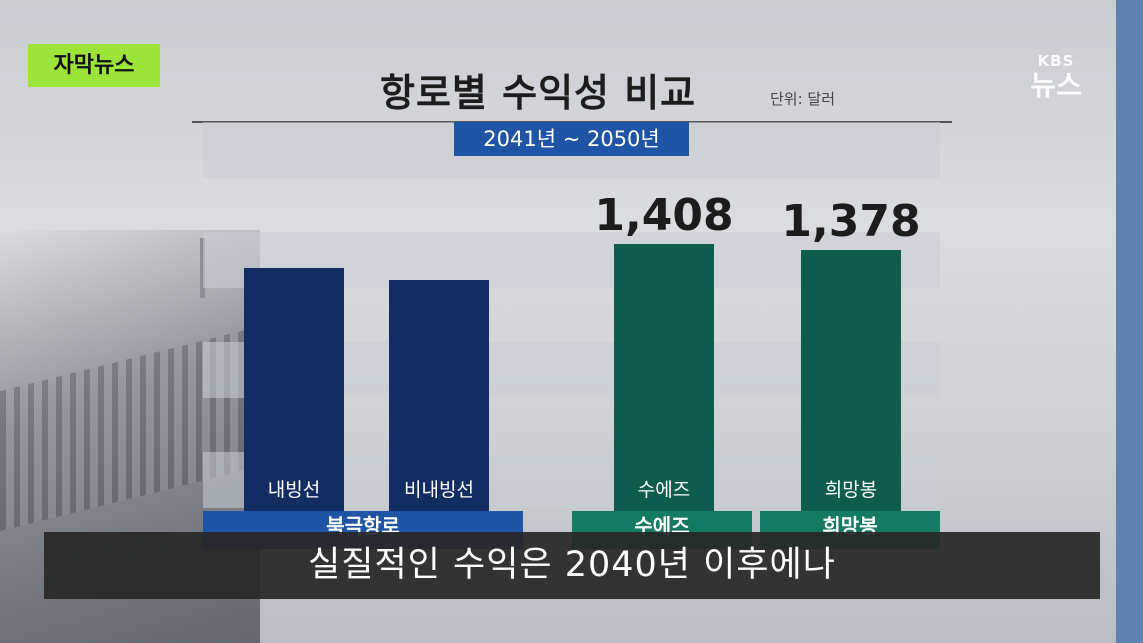  Describe the element at coordinates (202, 268) in the screenshot. I see `background-ship-mast` at that location.